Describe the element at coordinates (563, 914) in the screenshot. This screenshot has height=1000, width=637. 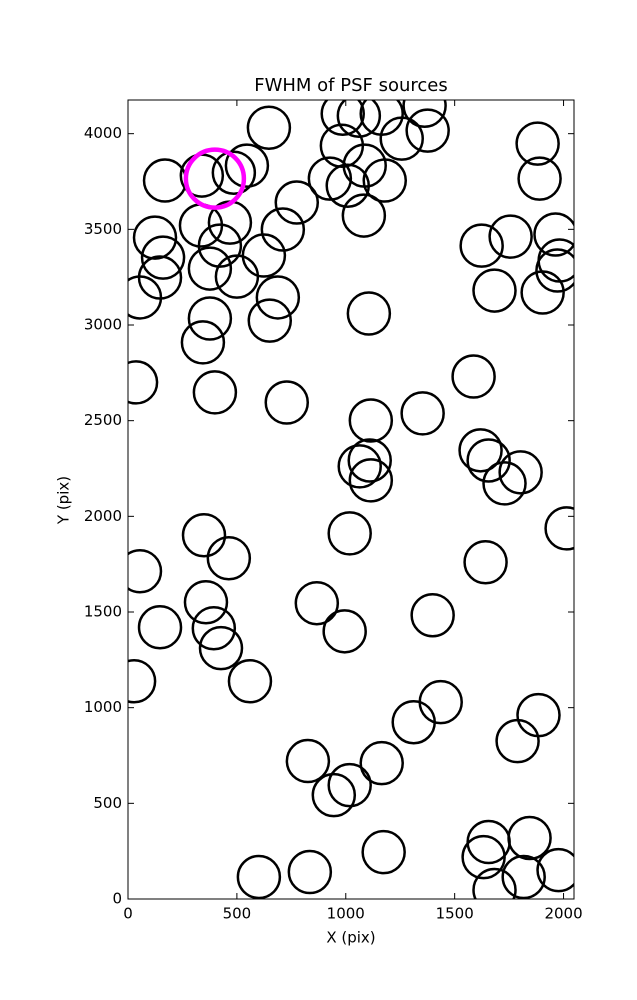
I see `x-tick-label: 2000` at that location.